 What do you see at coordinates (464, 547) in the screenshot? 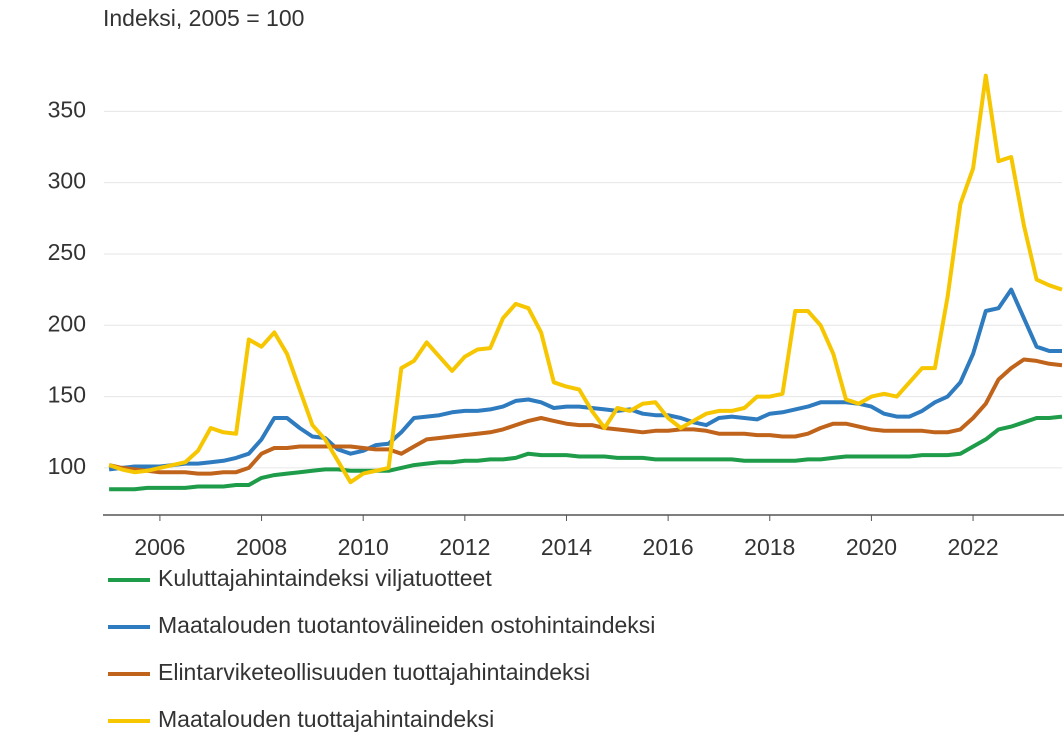
I see `x-tick-label: 2012` at bounding box center [464, 547].